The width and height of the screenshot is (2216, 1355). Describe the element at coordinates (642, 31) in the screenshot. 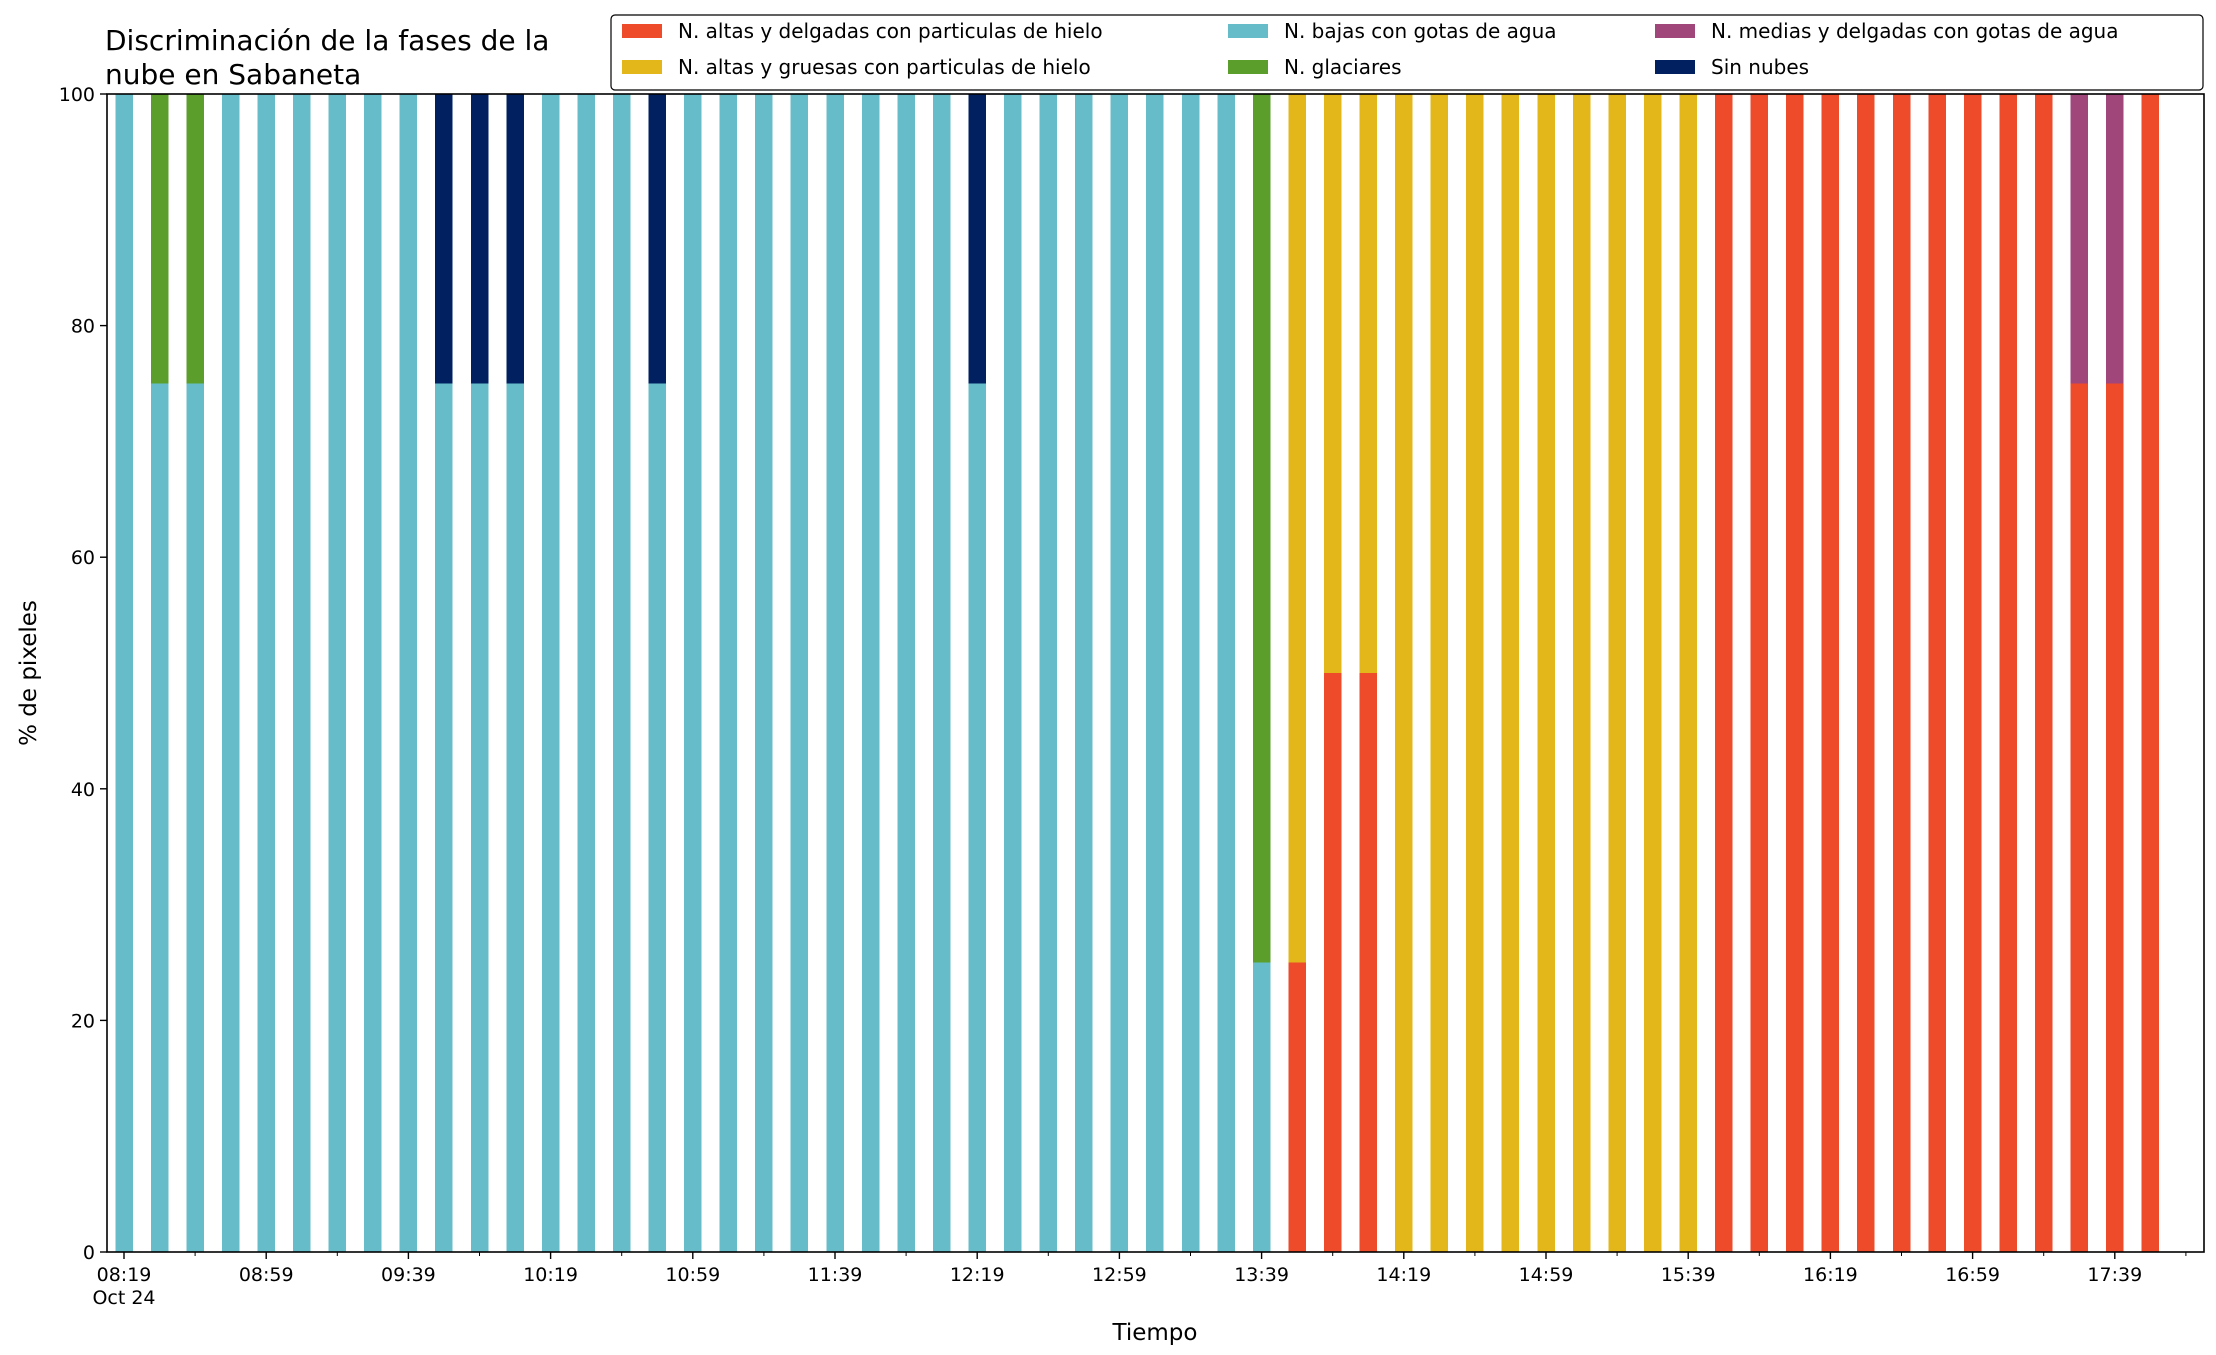

I see `legend-swatch-altas_delgadas` at that location.